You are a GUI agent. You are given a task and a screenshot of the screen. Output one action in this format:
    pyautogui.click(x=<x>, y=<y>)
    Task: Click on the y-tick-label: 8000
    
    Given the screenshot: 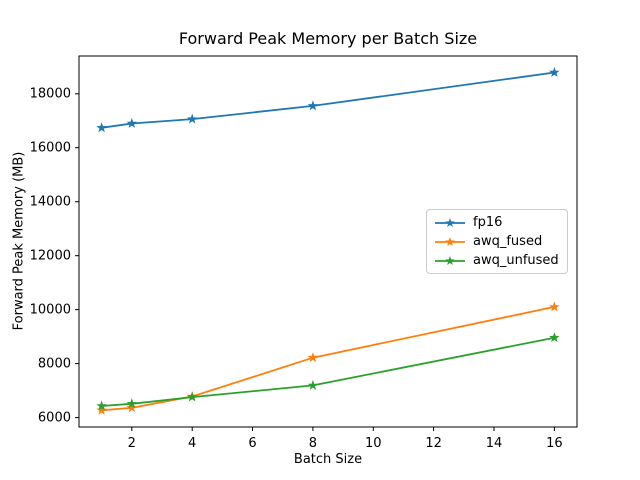 What is the action you would take?
    pyautogui.click(x=54, y=364)
    